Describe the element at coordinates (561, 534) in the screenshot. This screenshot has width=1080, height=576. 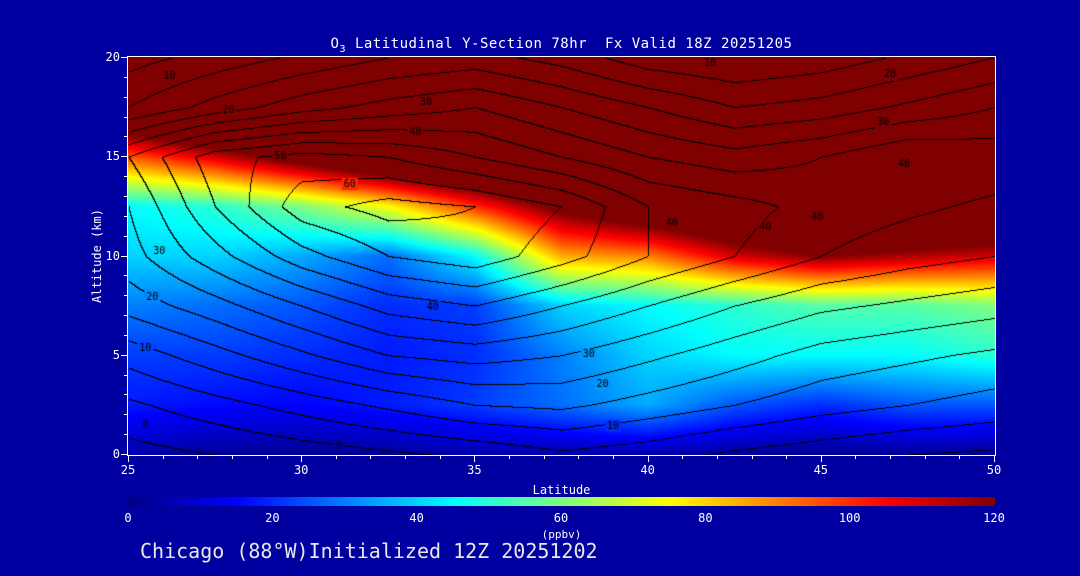
I see `colorbar-unit-label: (ppbv)` at that location.